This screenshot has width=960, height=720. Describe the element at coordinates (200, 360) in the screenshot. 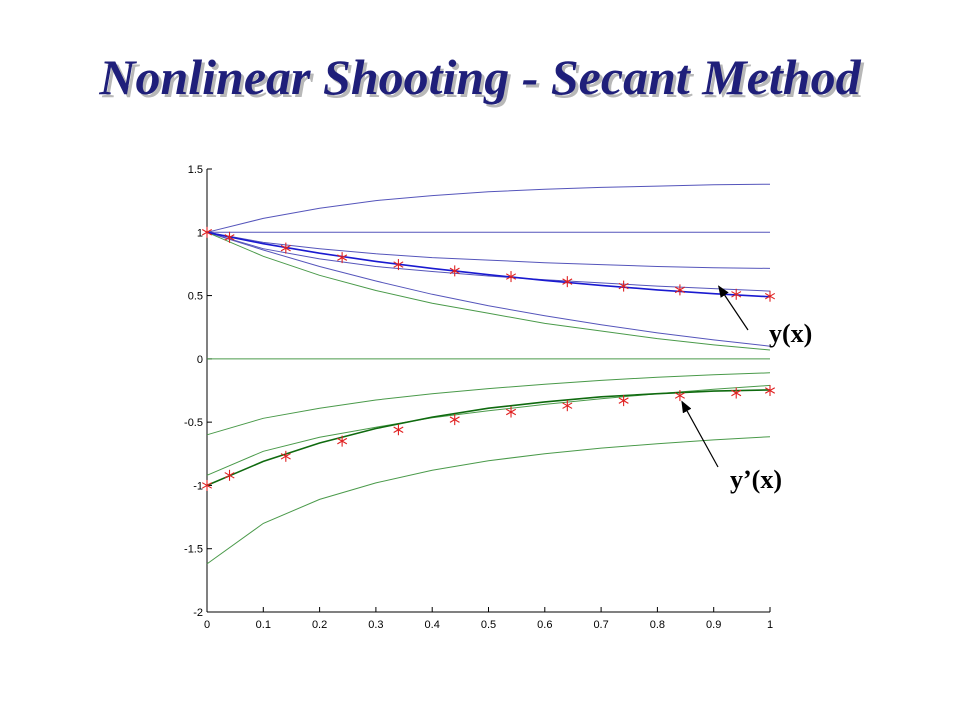

I see `y-tick-label: 0` at that location.